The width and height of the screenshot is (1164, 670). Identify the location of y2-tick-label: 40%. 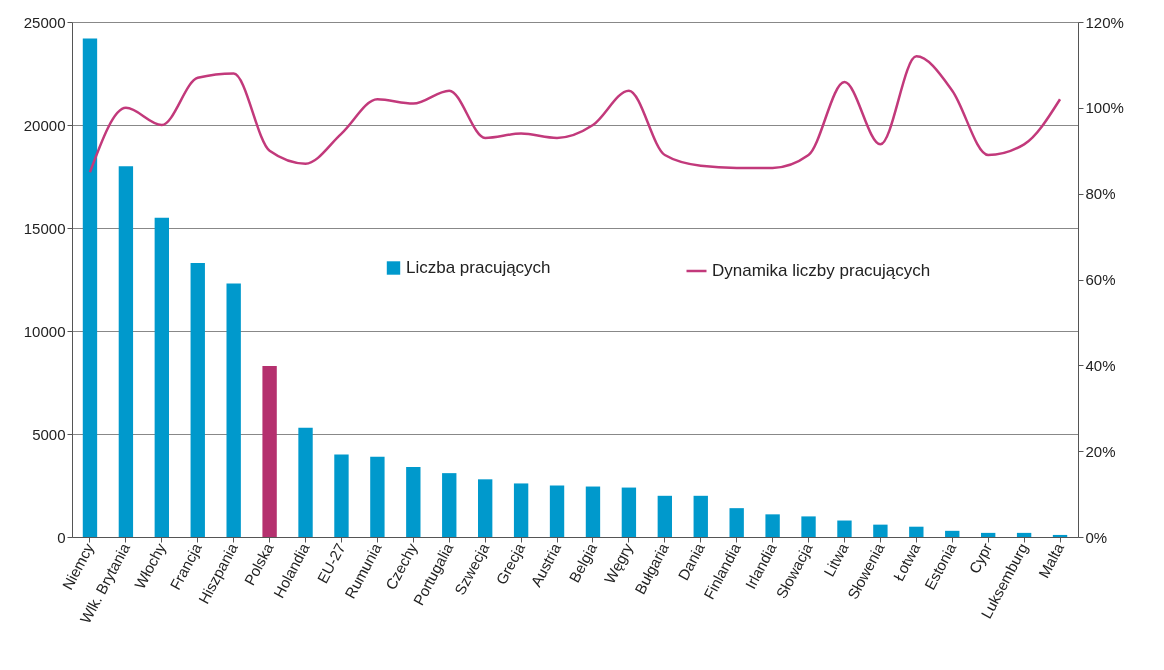
(1100, 365).